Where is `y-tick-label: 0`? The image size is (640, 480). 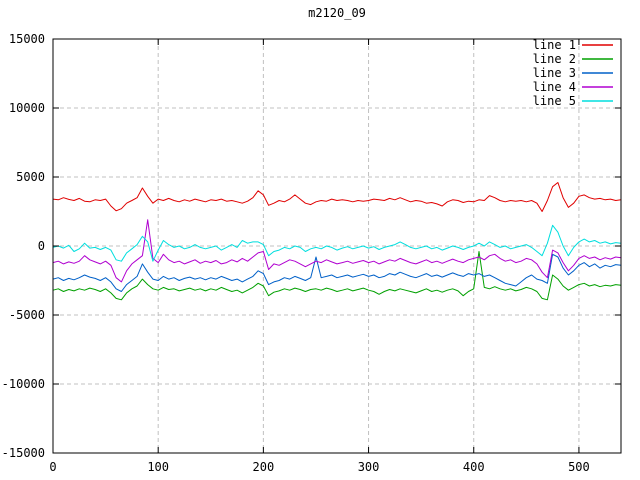
y-tick-label: 0 is located at coordinates (41, 246).